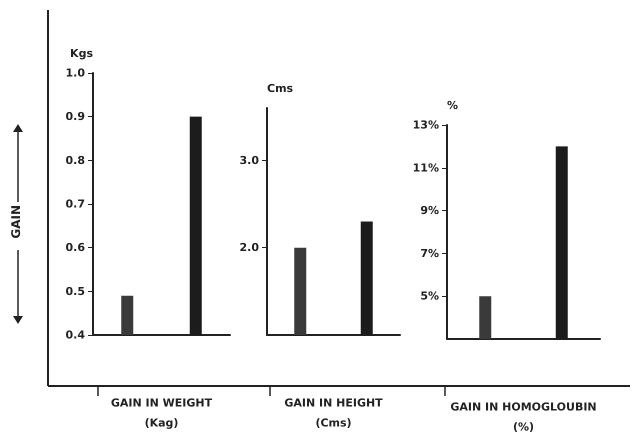 The width and height of the screenshot is (638, 438). Describe the element at coordinates (429, 211) in the screenshot. I see `y-tick-label: 9%` at that location.